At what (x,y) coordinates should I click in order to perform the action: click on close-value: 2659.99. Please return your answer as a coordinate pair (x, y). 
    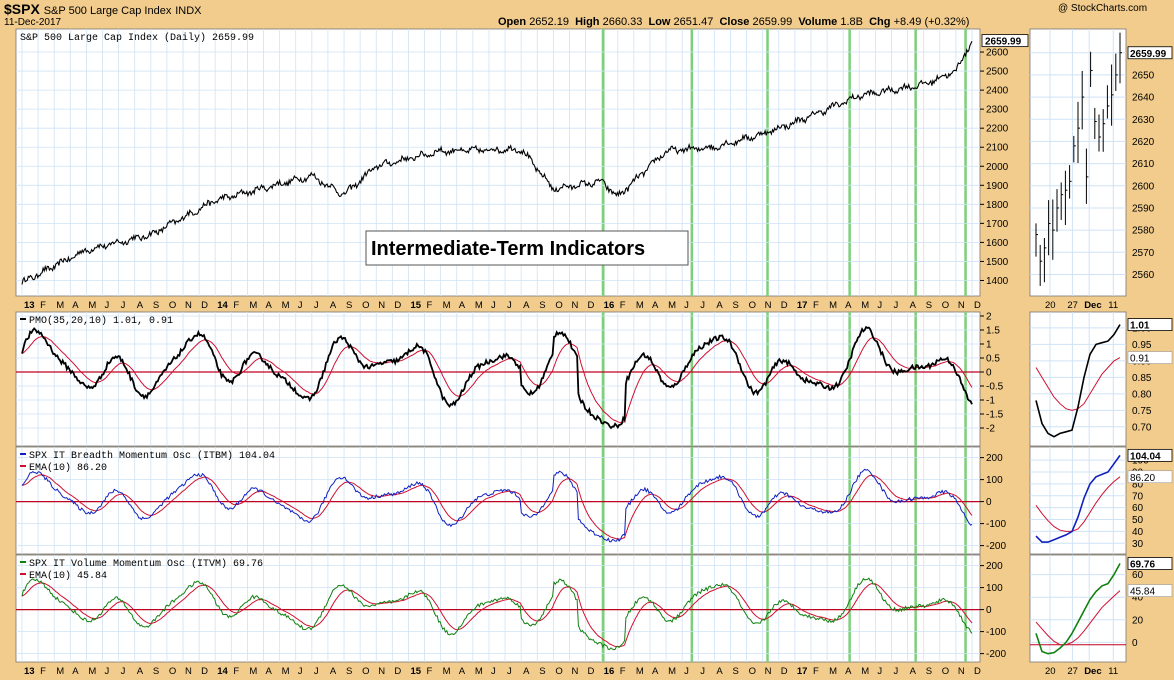
    Looking at the image, I should click on (772, 22).